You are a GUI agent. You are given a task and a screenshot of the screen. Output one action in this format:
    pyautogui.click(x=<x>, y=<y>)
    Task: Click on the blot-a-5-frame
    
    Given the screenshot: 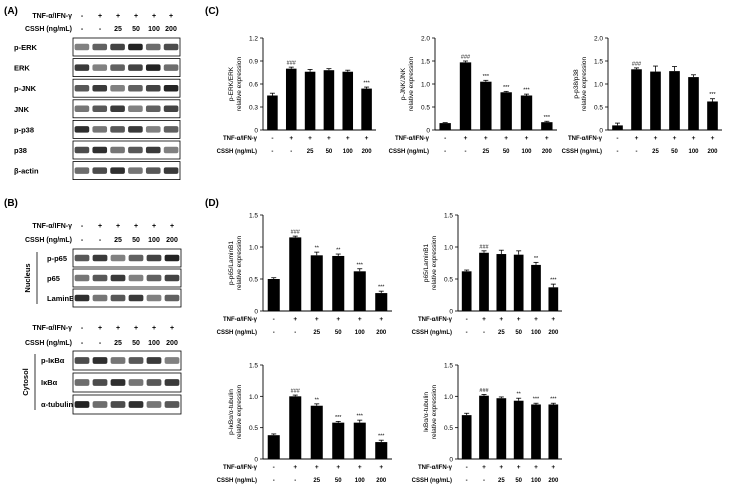 What is the action you would take?
    pyautogui.click(x=126, y=150)
    